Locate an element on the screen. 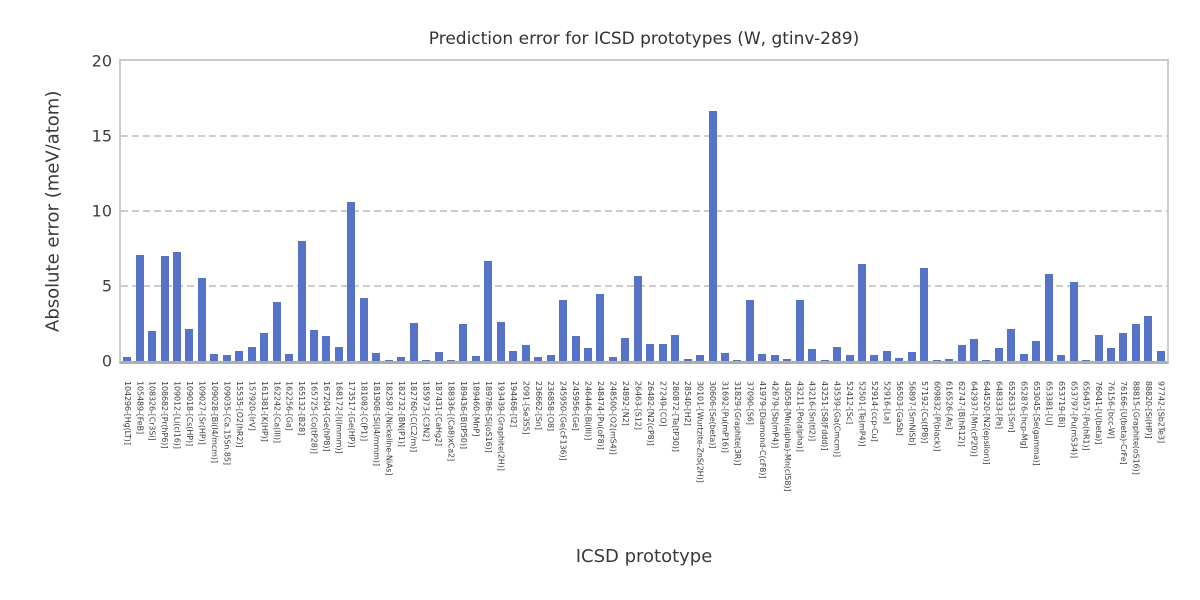 The image size is (1200, 600). x-tick-slot: 52914-[ccp-Cu] is located at coordinates (874, 455).